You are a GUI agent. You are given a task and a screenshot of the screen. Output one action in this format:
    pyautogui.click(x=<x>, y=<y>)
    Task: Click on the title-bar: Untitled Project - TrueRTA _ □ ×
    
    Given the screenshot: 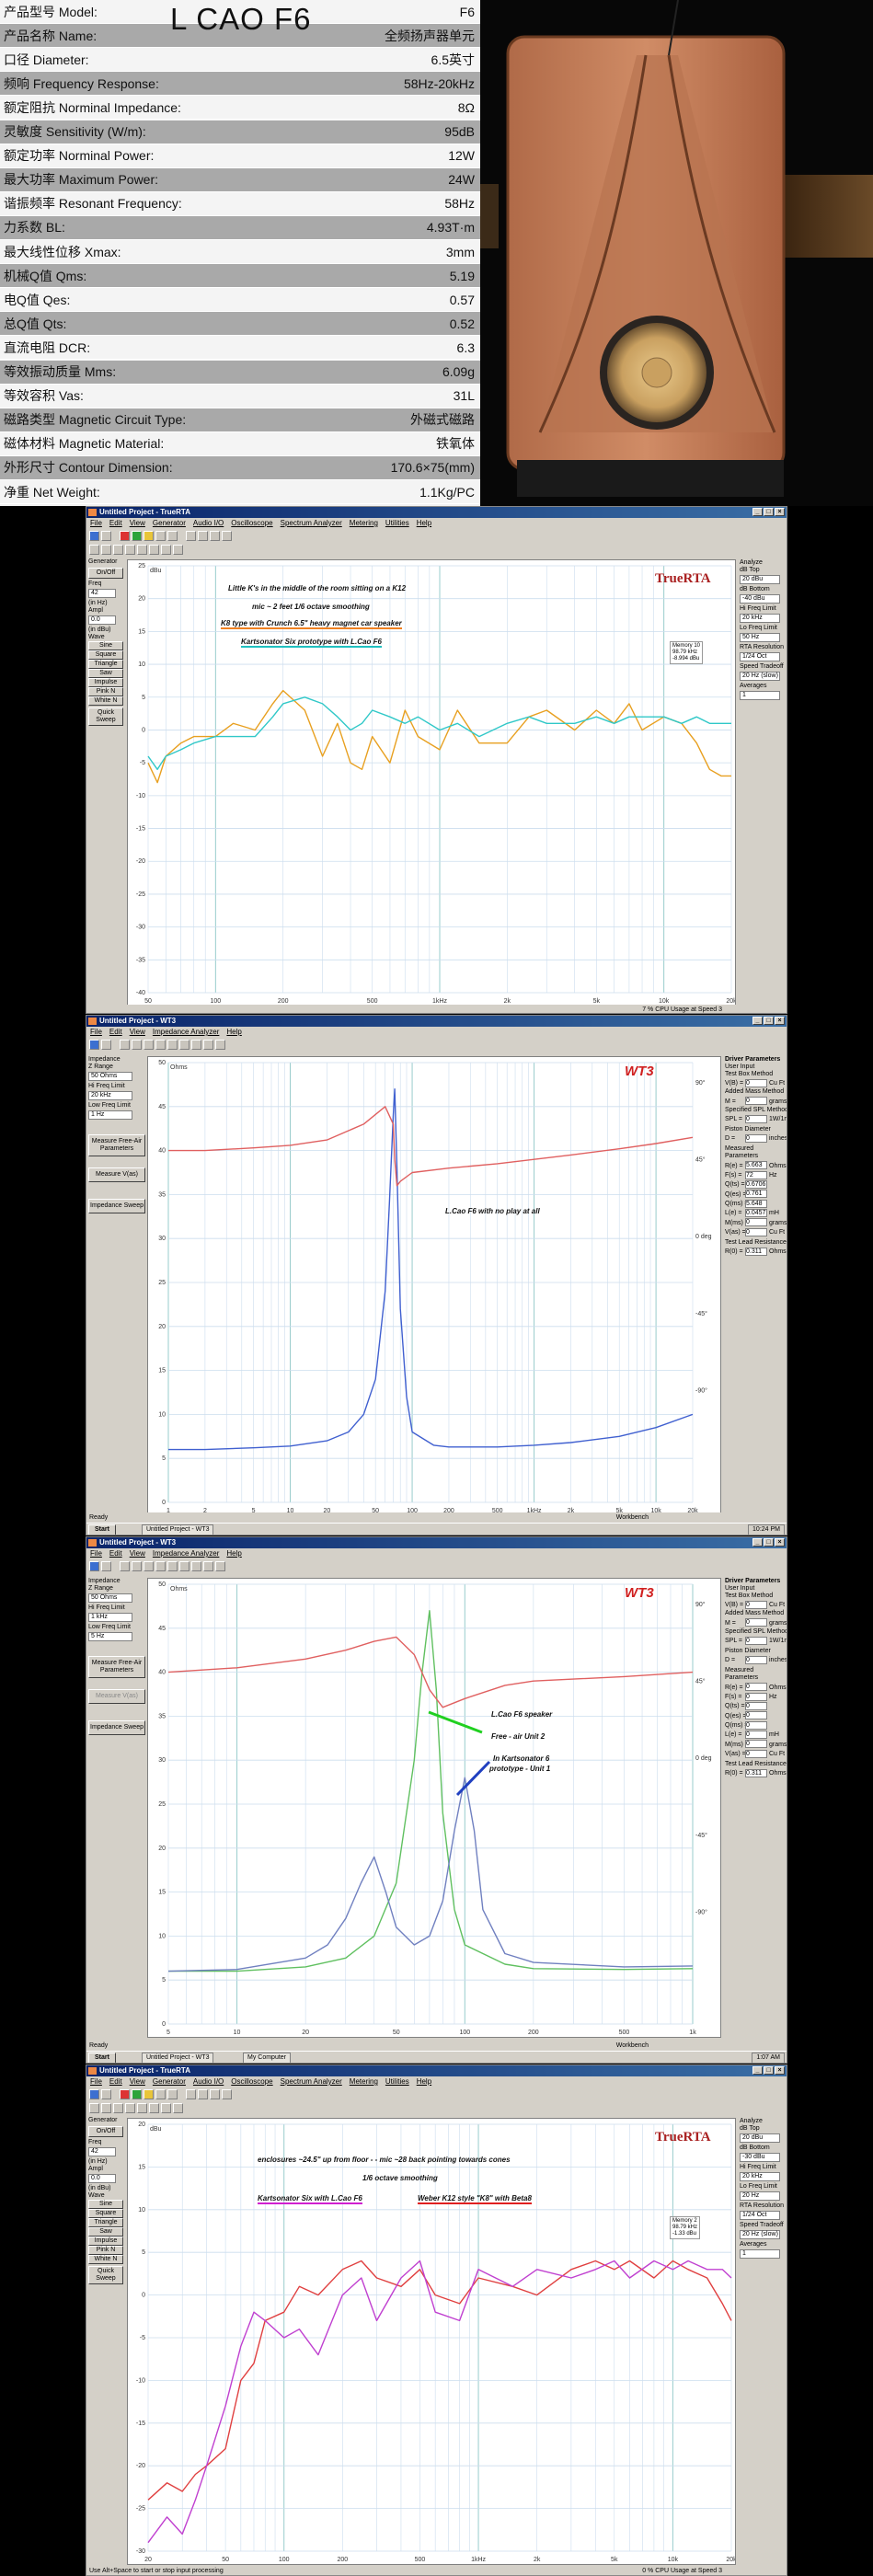 What is the action you would take?
    pyautogui.click(x=436, y=512)
    